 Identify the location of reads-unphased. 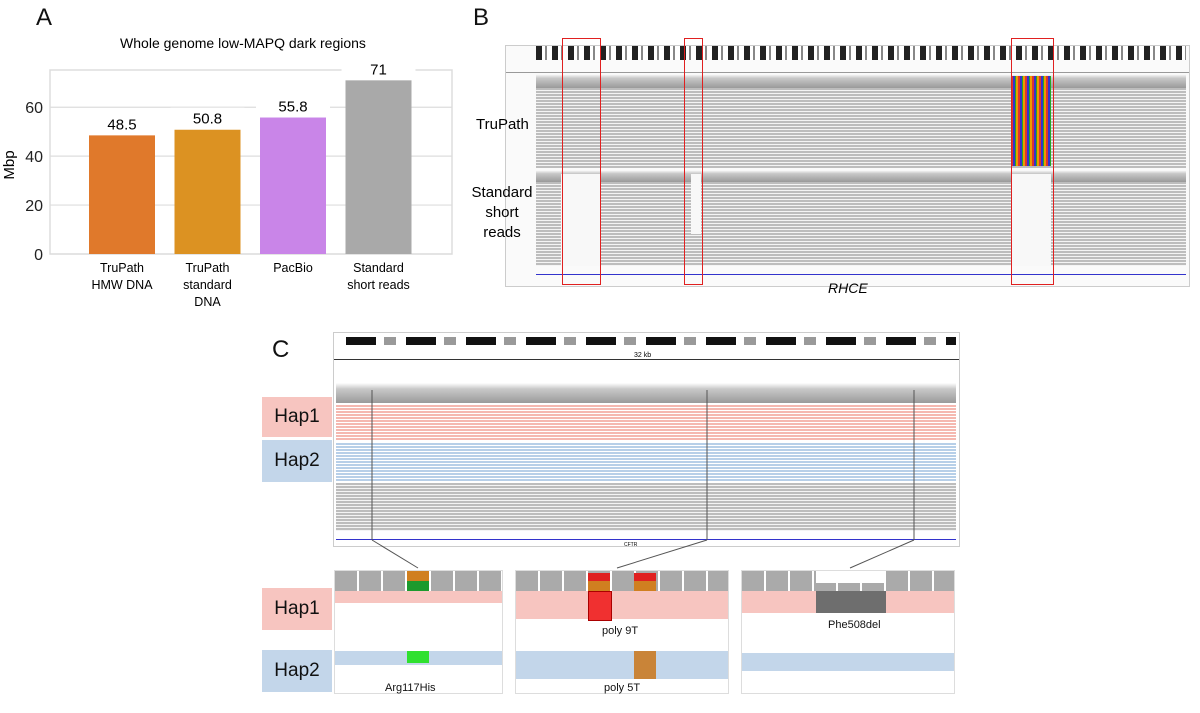
(646, 507).